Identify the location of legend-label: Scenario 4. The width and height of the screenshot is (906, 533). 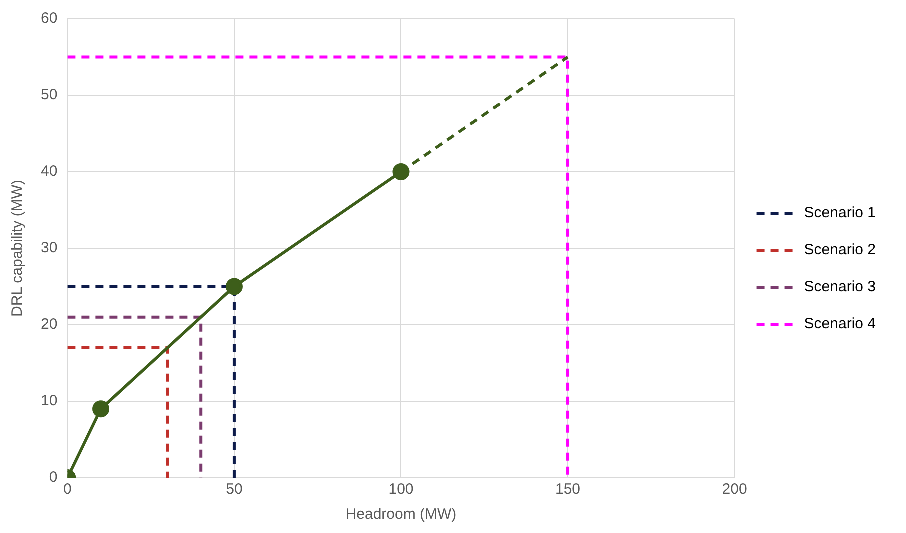
(840, 324).